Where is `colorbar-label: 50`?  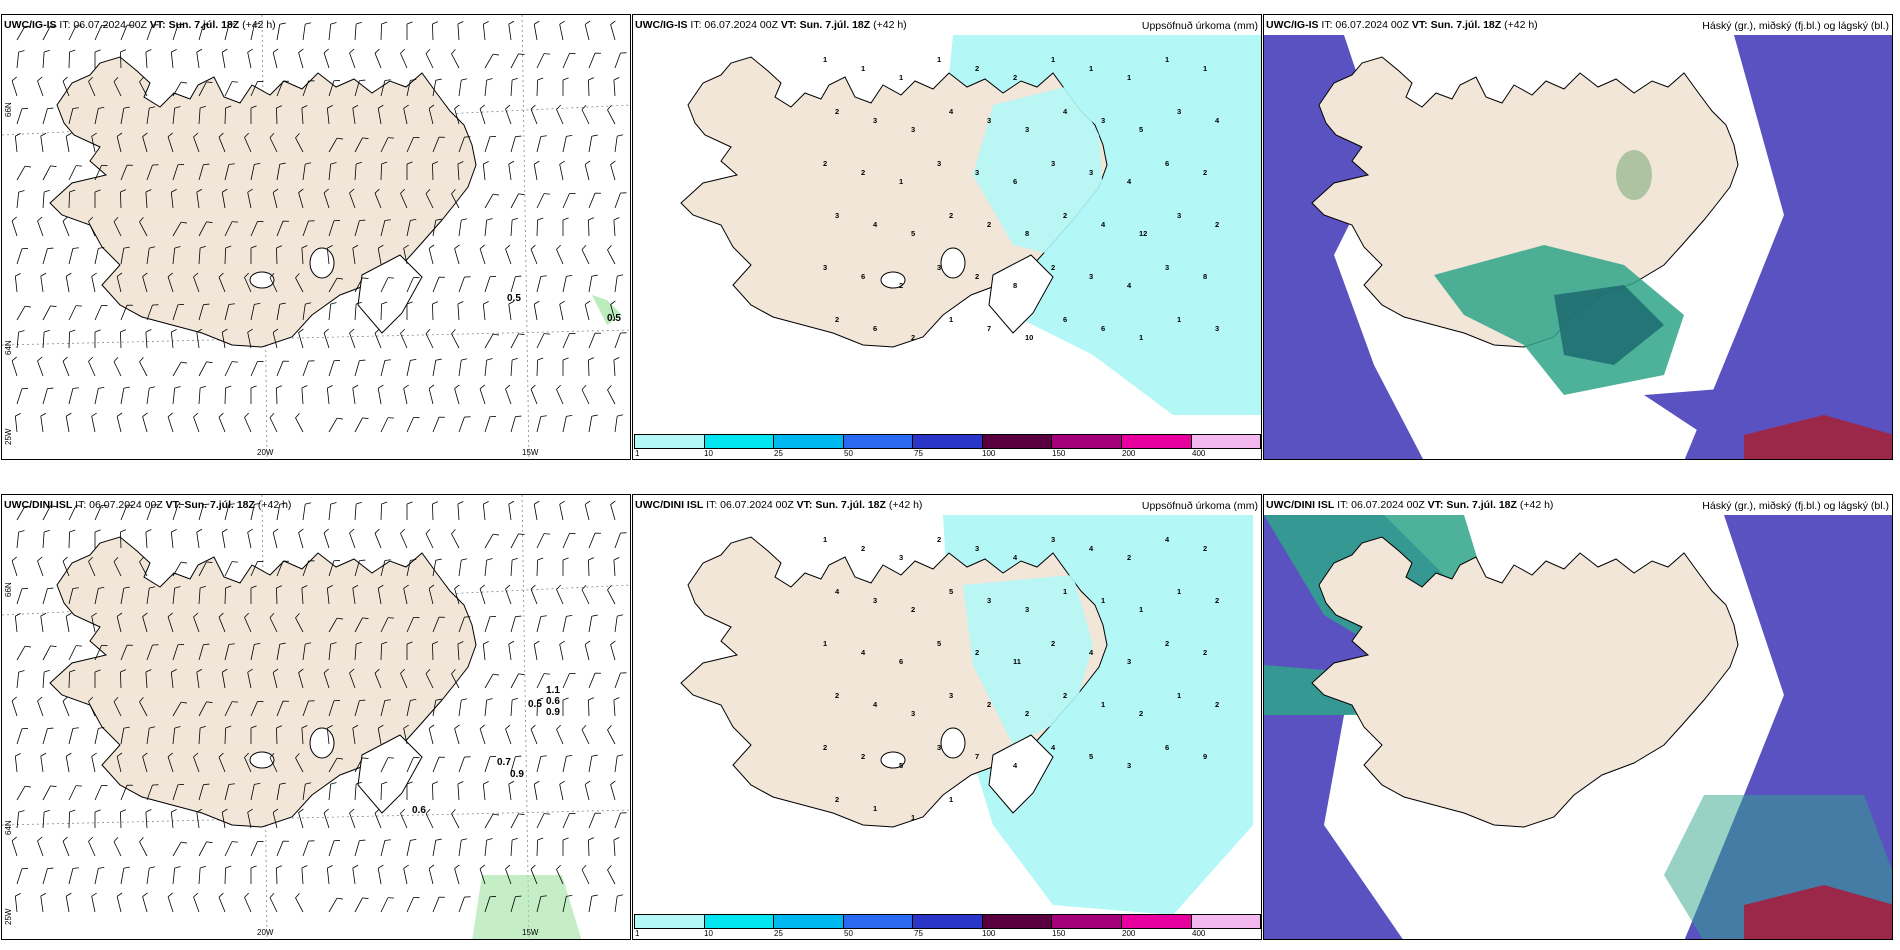
colorbar-label: 50 is located at coordinates (848, 453).